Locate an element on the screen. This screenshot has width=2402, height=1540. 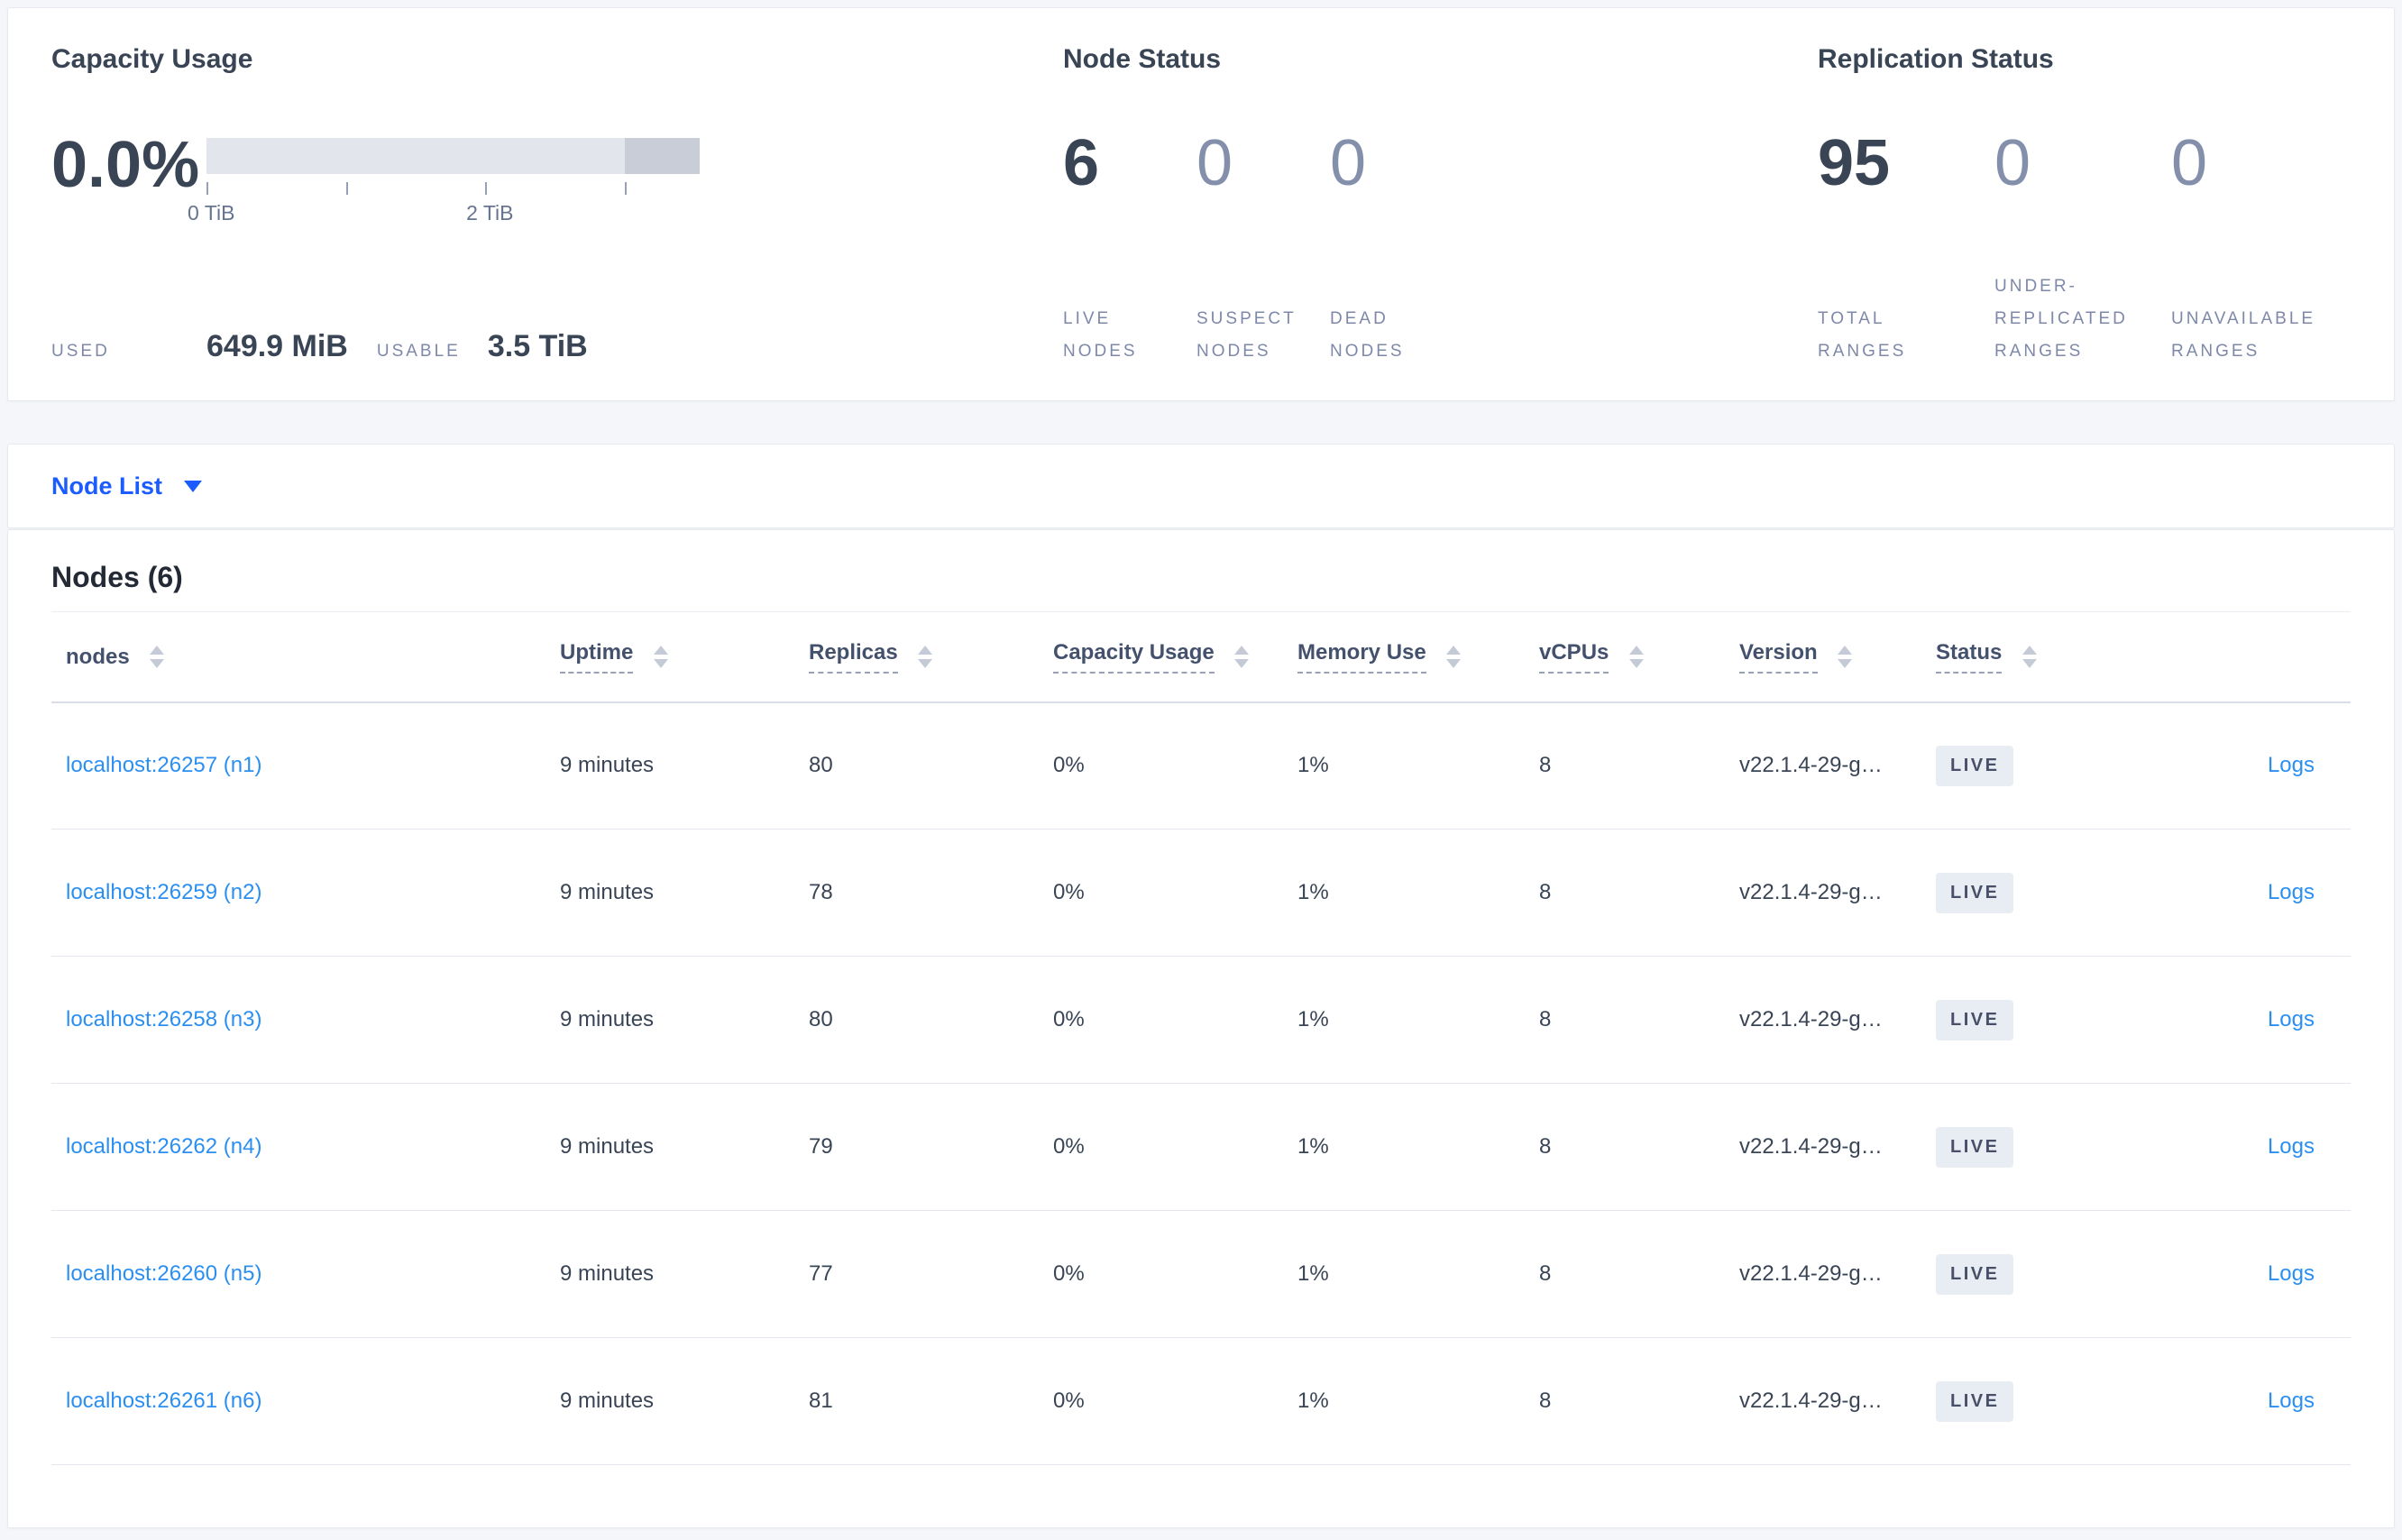
replicas-cell: 78 is located at coordinates (916, 893).